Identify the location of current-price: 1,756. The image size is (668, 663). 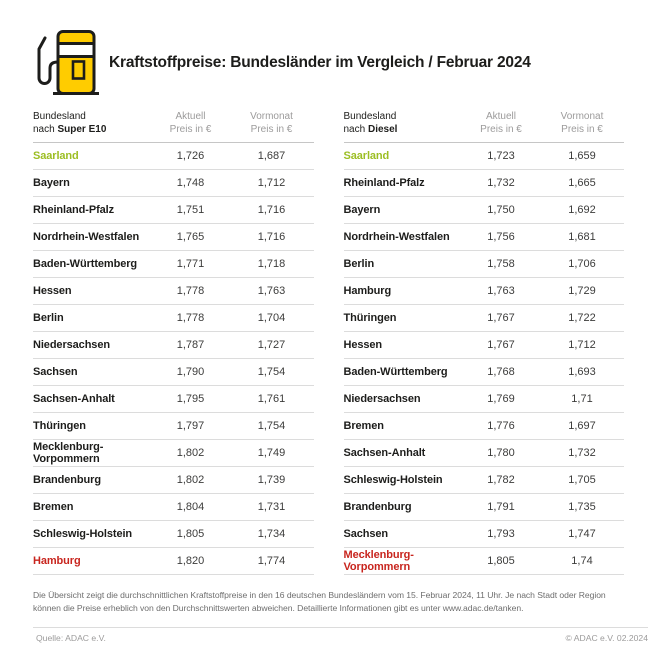
(501, 237).